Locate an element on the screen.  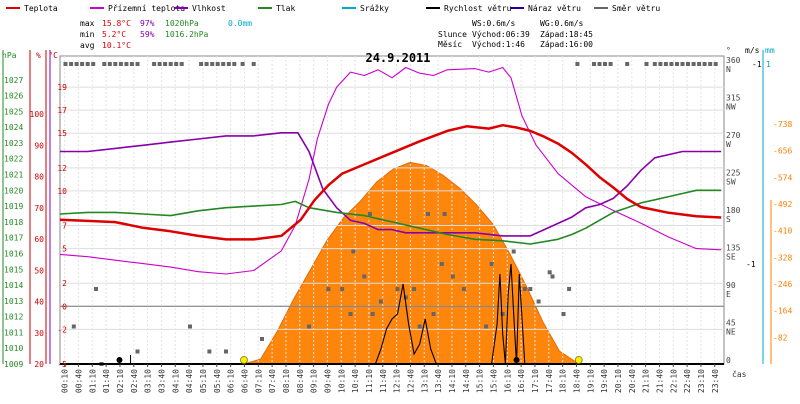
tick-label-hpa: 1012 is located at coordinates (13, 317).